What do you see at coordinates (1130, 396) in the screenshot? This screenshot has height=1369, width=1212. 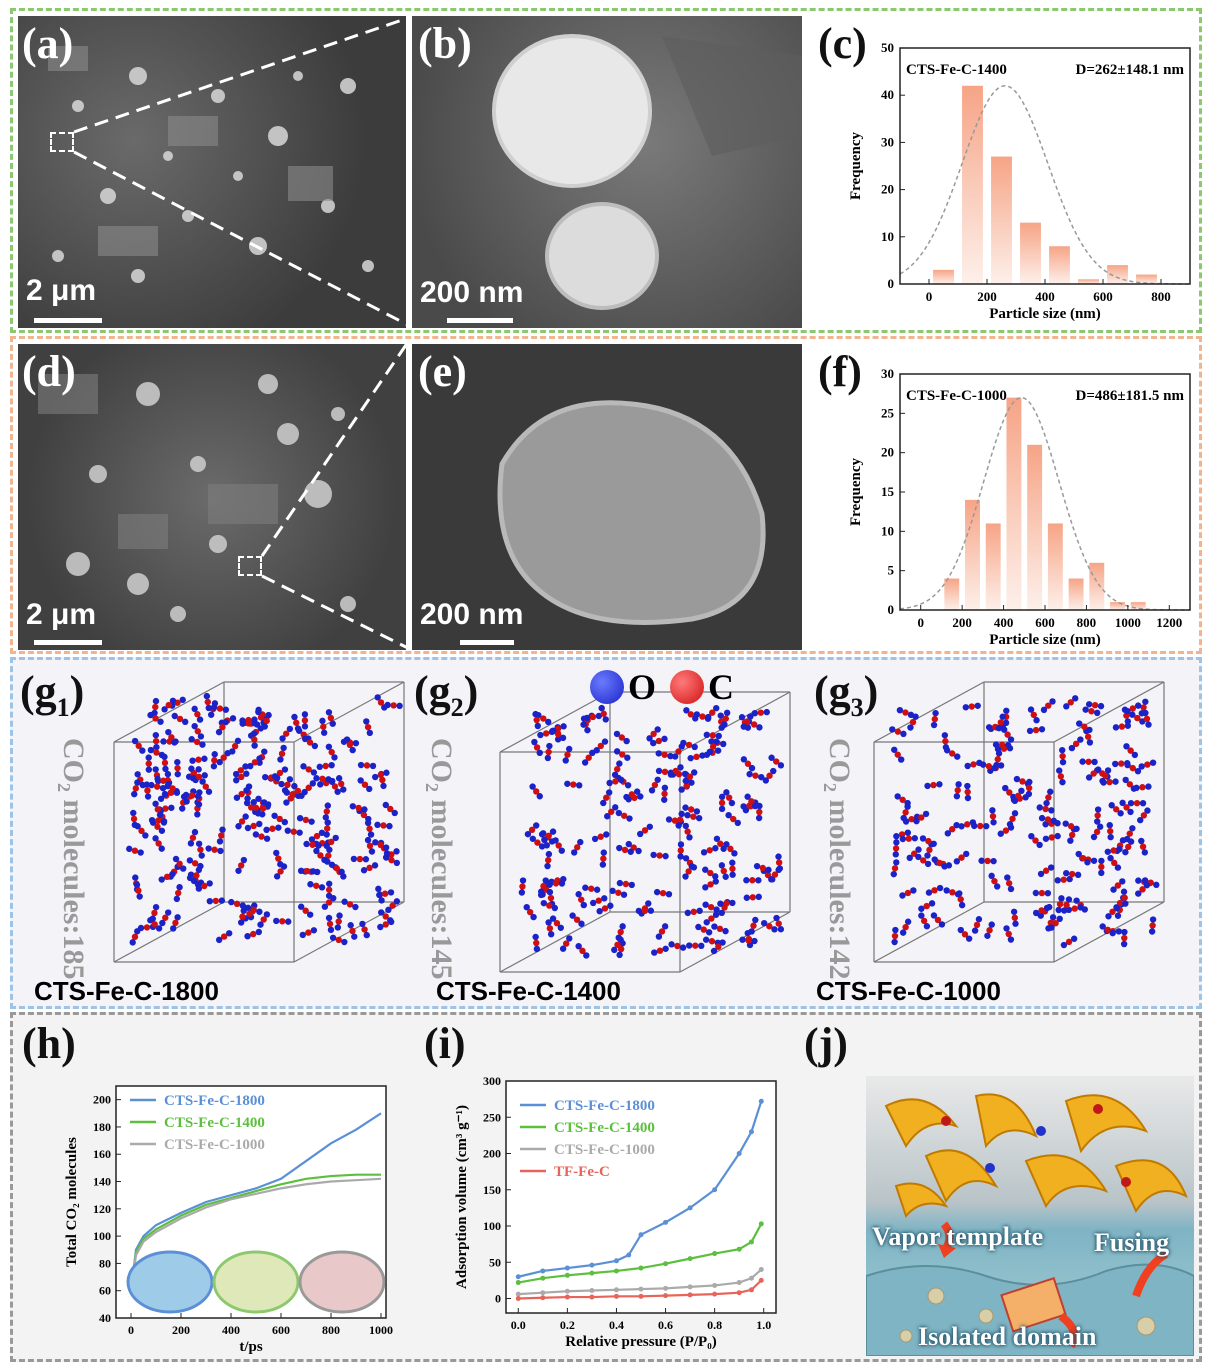 I see `chart-annotation: D=486±181.5 nm` at bounding box center [1130, 396].